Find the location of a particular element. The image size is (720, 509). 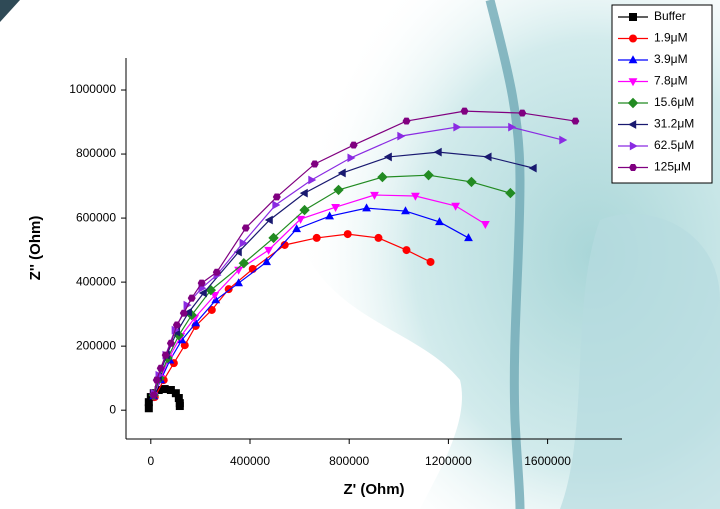

x-axis-title: Z' (Ohm) is located at coordinates (373, 489).